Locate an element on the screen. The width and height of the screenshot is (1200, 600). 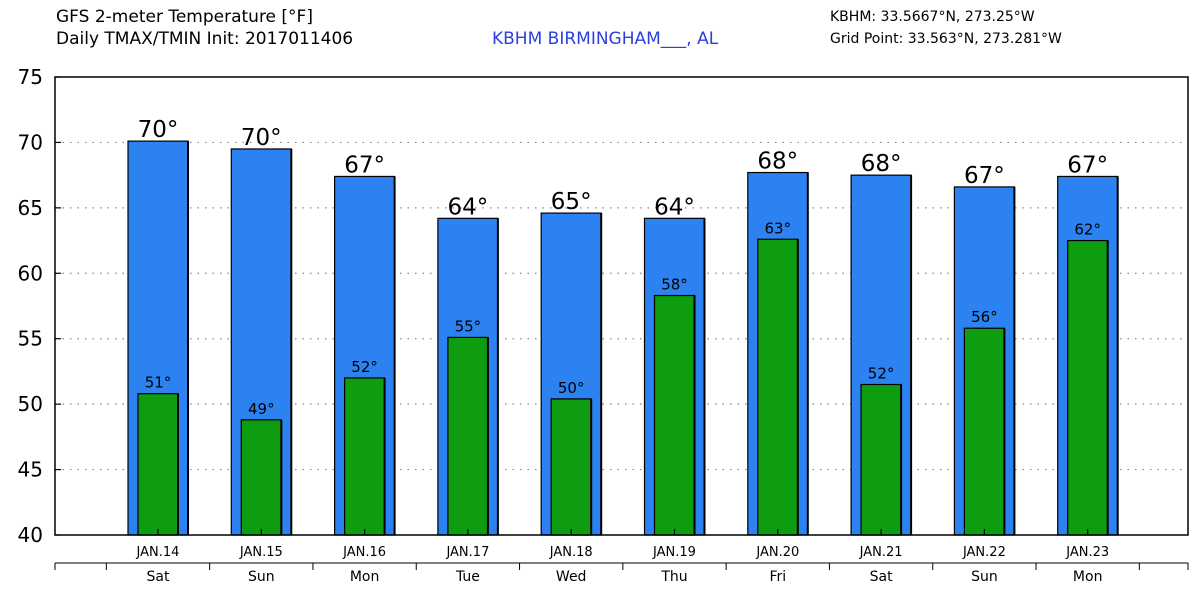
chart-subtitle: Daily TMAX/TMIN Init: 2017011406 is located at coordinates (205, 39).